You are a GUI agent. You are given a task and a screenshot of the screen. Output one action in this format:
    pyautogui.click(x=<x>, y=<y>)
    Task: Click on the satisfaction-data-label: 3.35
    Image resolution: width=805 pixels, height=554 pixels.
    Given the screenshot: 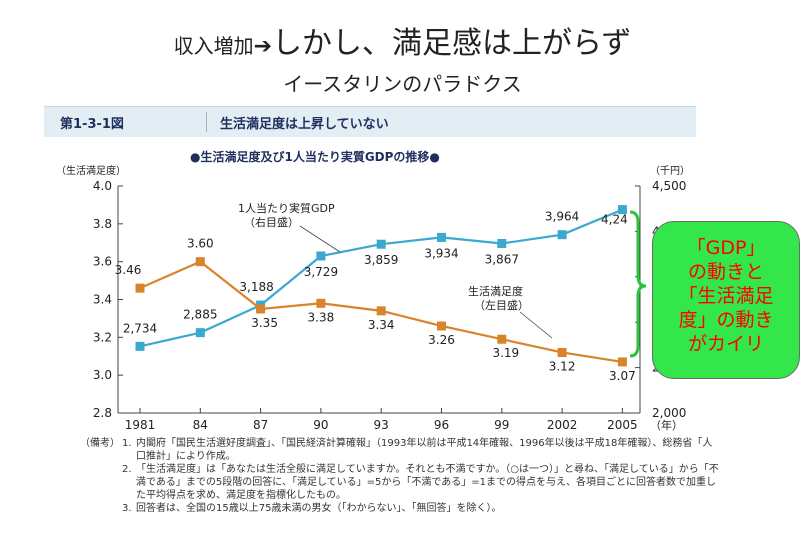 What is the action you would take?
    pyautogui.click(x=264, y=323)
    